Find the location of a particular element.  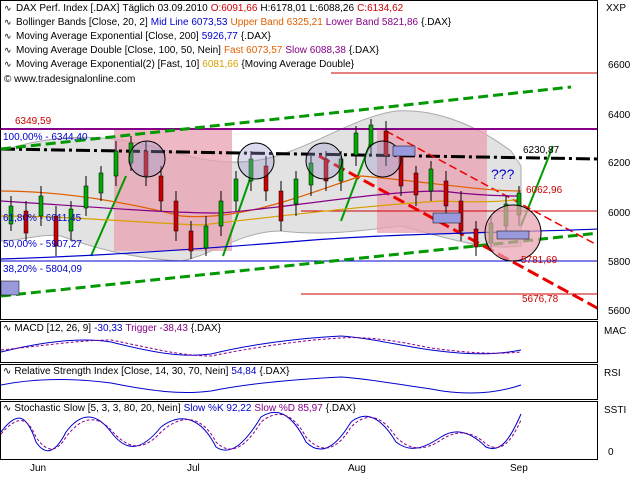

rsi-line is located at coordinates (261, 385).